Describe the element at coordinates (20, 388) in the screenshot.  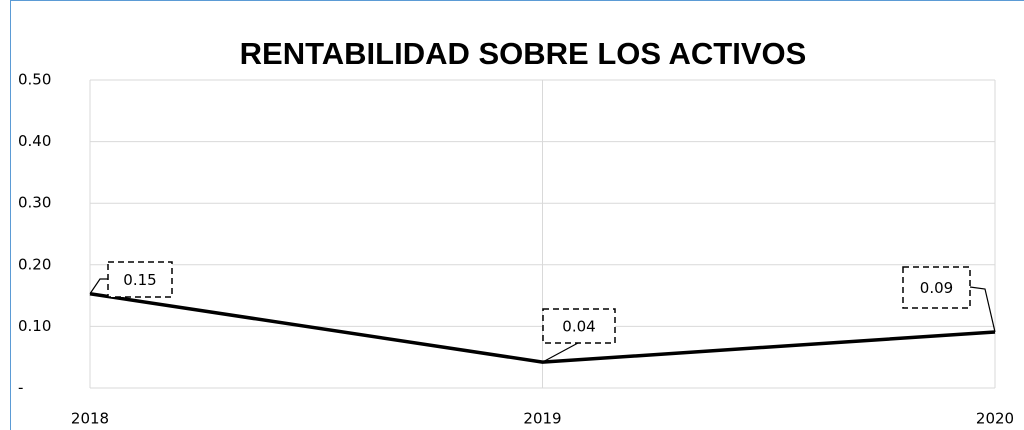
I see `y-tick-label: -` at that location.